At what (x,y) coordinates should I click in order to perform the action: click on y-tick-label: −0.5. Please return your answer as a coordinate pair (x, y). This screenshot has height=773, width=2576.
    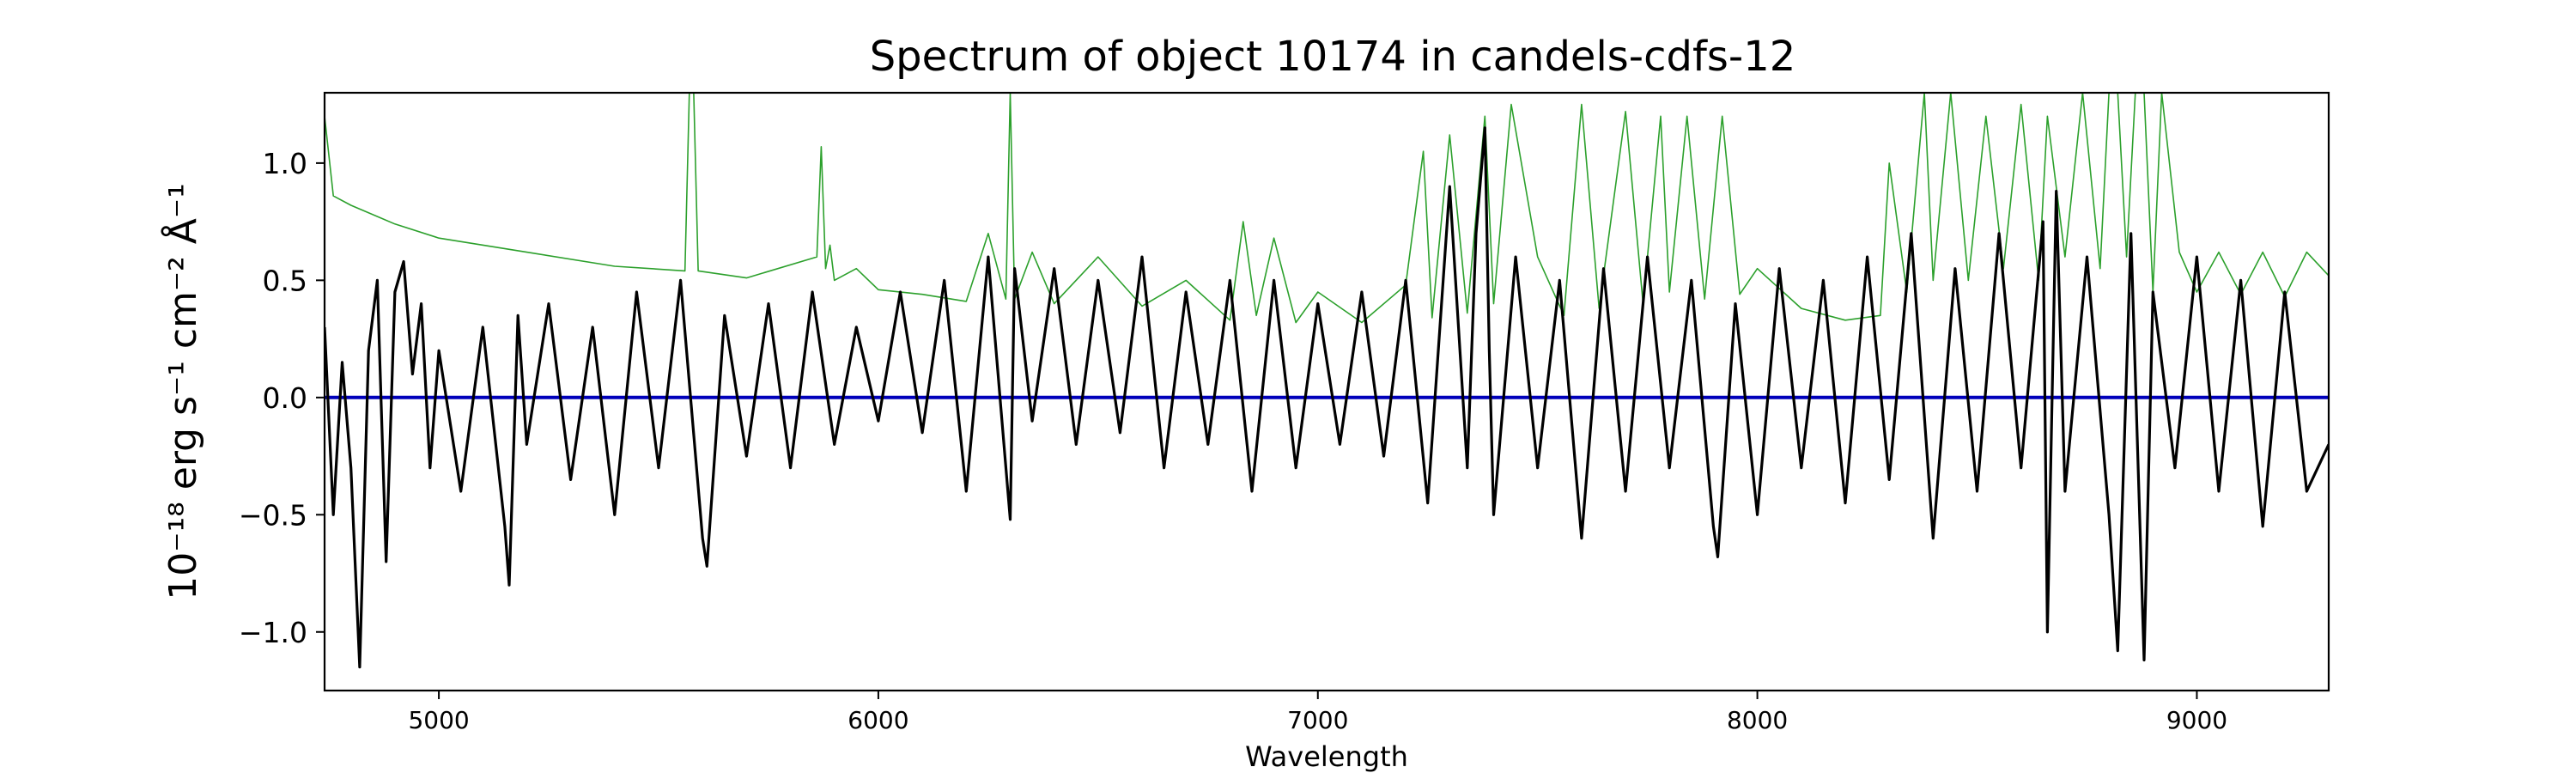
    Looking at the image, I should click on (273, 515).